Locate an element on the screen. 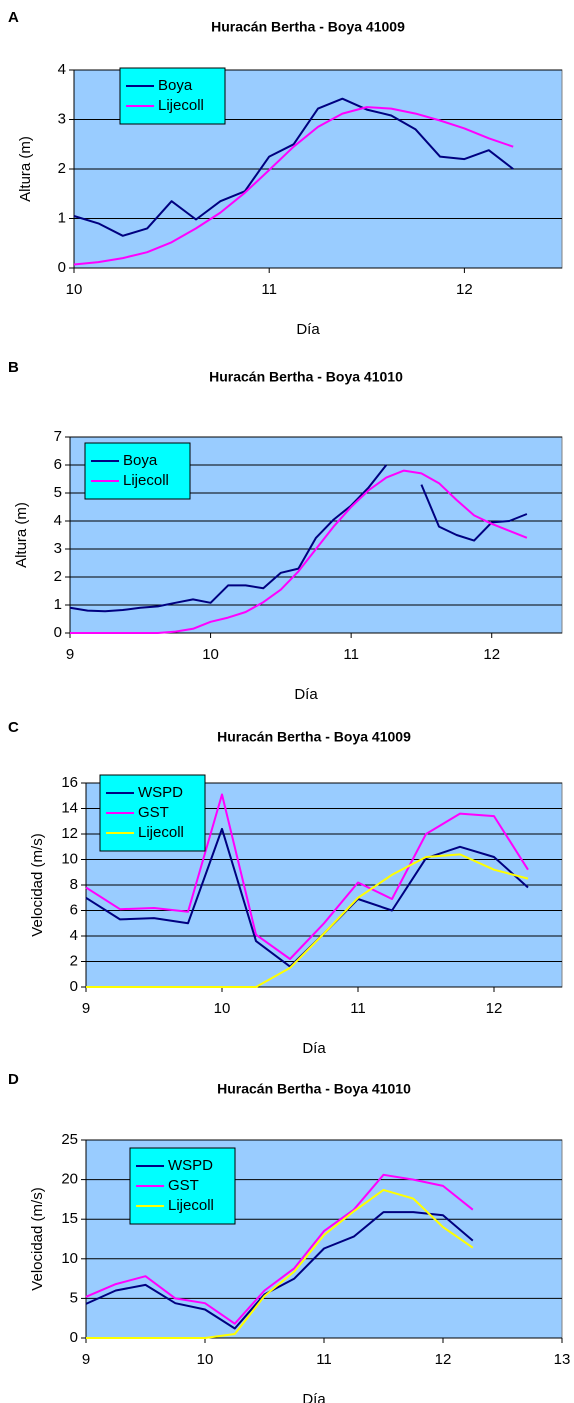  y-tick-label: 15 is located at coordinates (69, 1218).